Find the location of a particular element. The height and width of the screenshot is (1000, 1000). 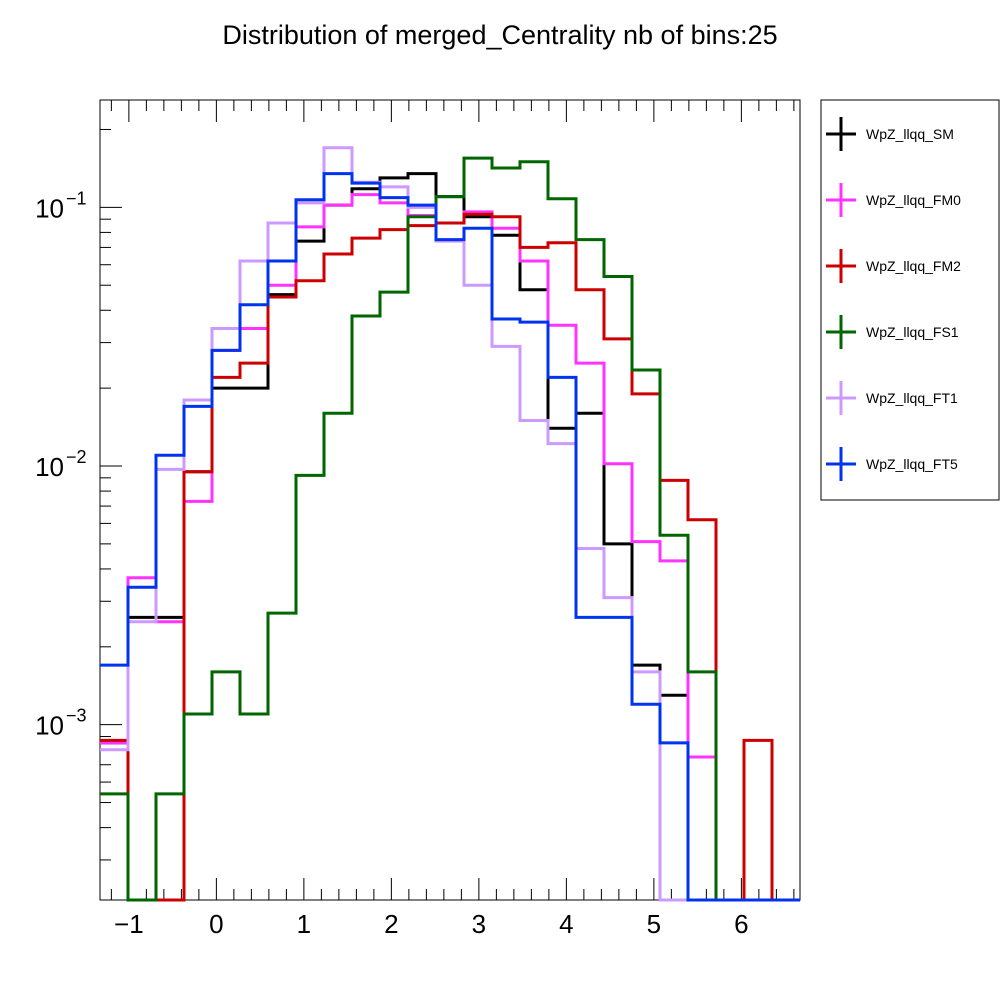

y-tick-exponent: −1 is located at coordinates (76, 198).